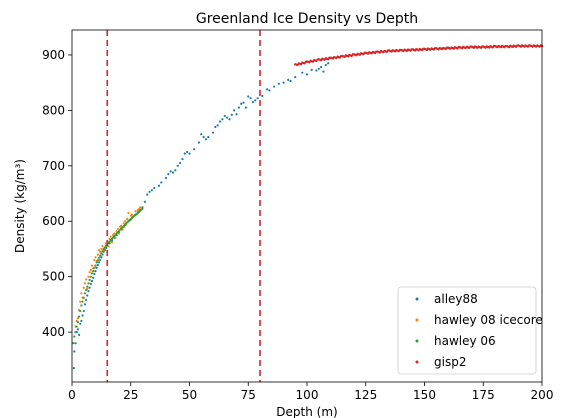  I want to click on x-tick-label: 100, so click(307, 395).